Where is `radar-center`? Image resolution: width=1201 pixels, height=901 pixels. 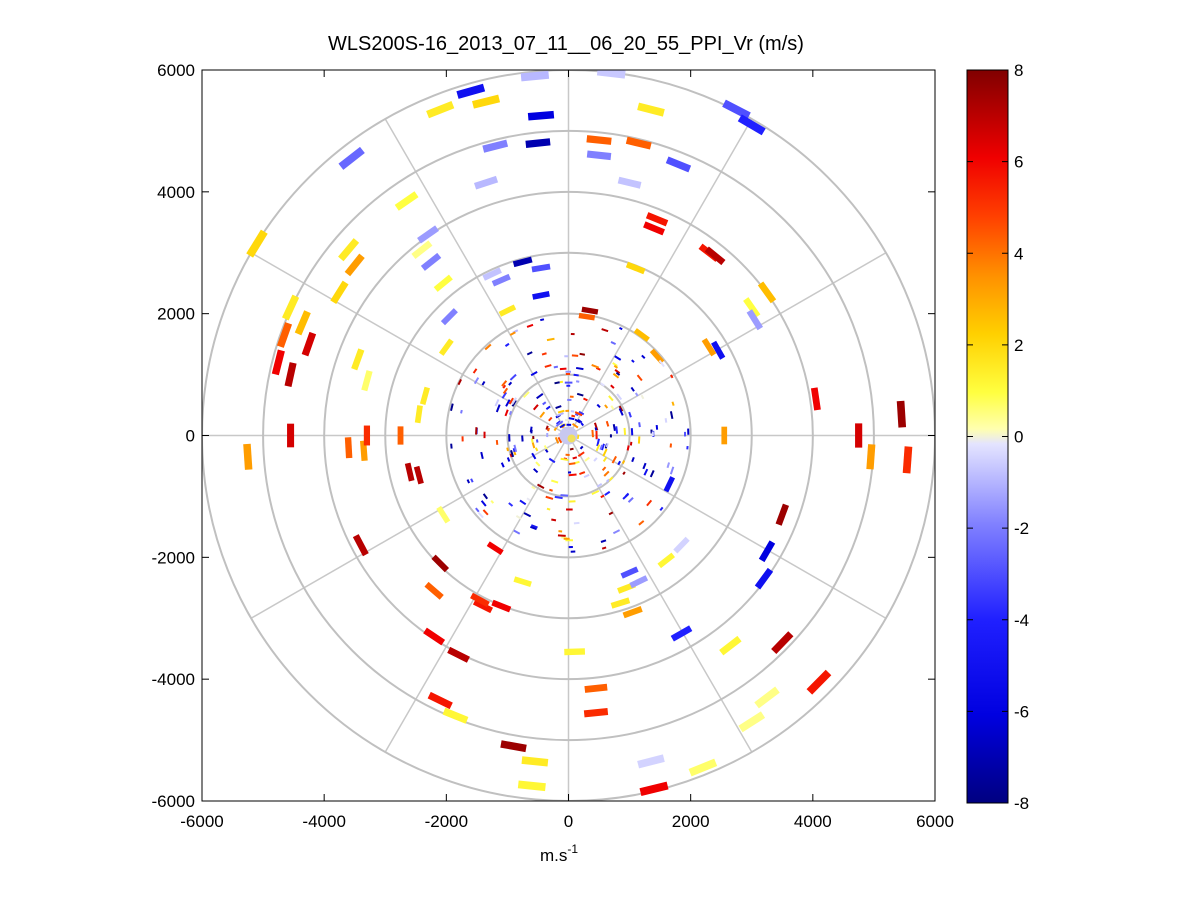
radar-center is located at coordinates (568, 435).